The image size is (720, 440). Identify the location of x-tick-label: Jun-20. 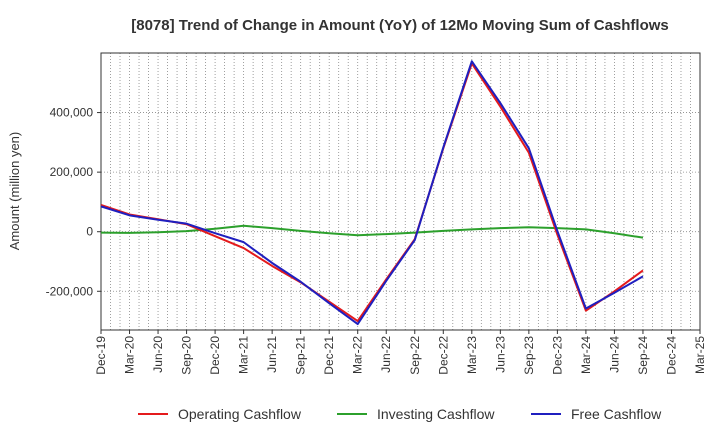
(158, 354).